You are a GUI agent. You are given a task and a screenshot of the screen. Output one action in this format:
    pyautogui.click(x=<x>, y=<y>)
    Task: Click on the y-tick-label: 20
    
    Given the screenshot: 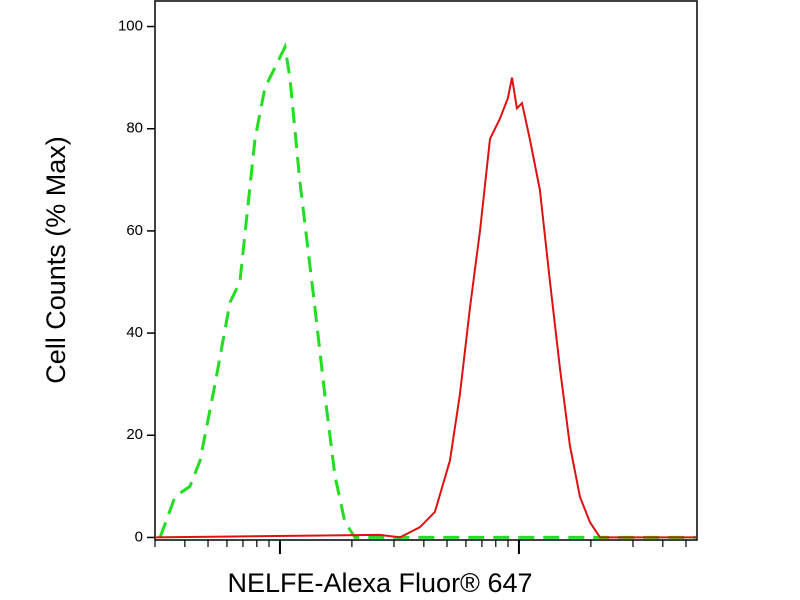 What is the action you would take?
    pyautogui.click(x=134, y=434)
    